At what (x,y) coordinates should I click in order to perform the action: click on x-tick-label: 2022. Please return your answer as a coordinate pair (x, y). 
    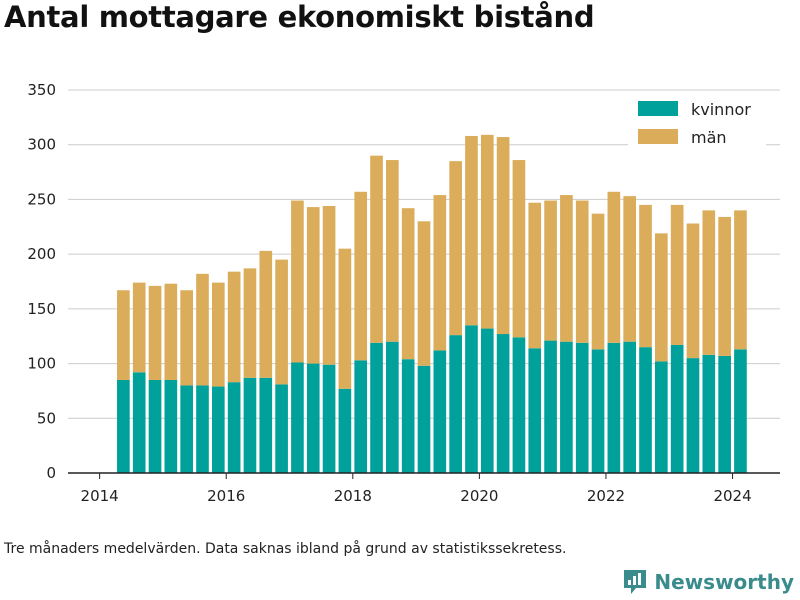
    Looking at the image, I should click on (606, 496).